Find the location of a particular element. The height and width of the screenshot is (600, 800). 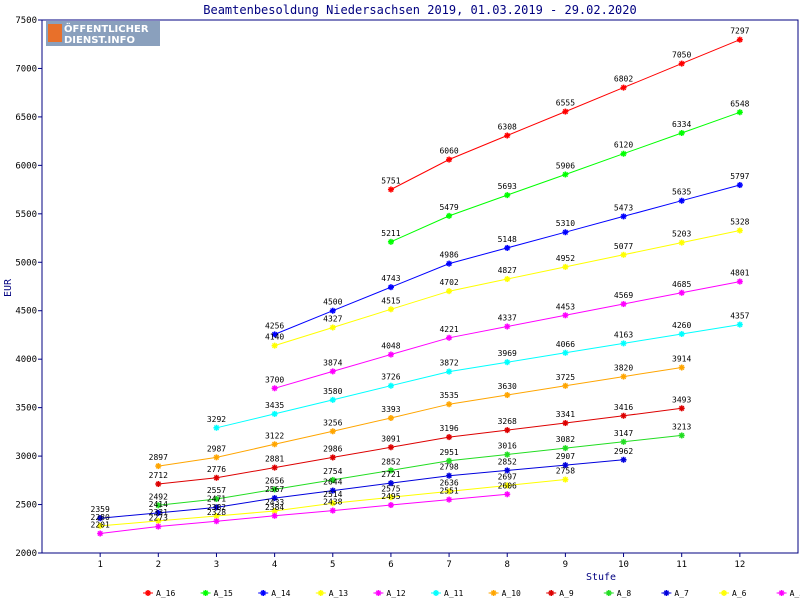

data-label: 2273 is located at coordinates (158, 518).